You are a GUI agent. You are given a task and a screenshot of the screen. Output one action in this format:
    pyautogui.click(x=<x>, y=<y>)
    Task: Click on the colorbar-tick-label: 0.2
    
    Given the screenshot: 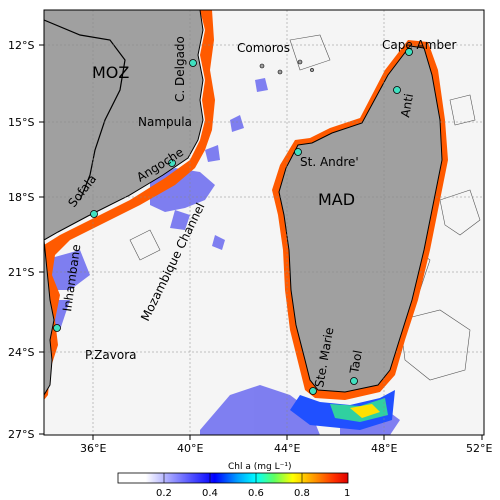 What is the action you would take?
    pyautogui.click(x=164, y=493)
    